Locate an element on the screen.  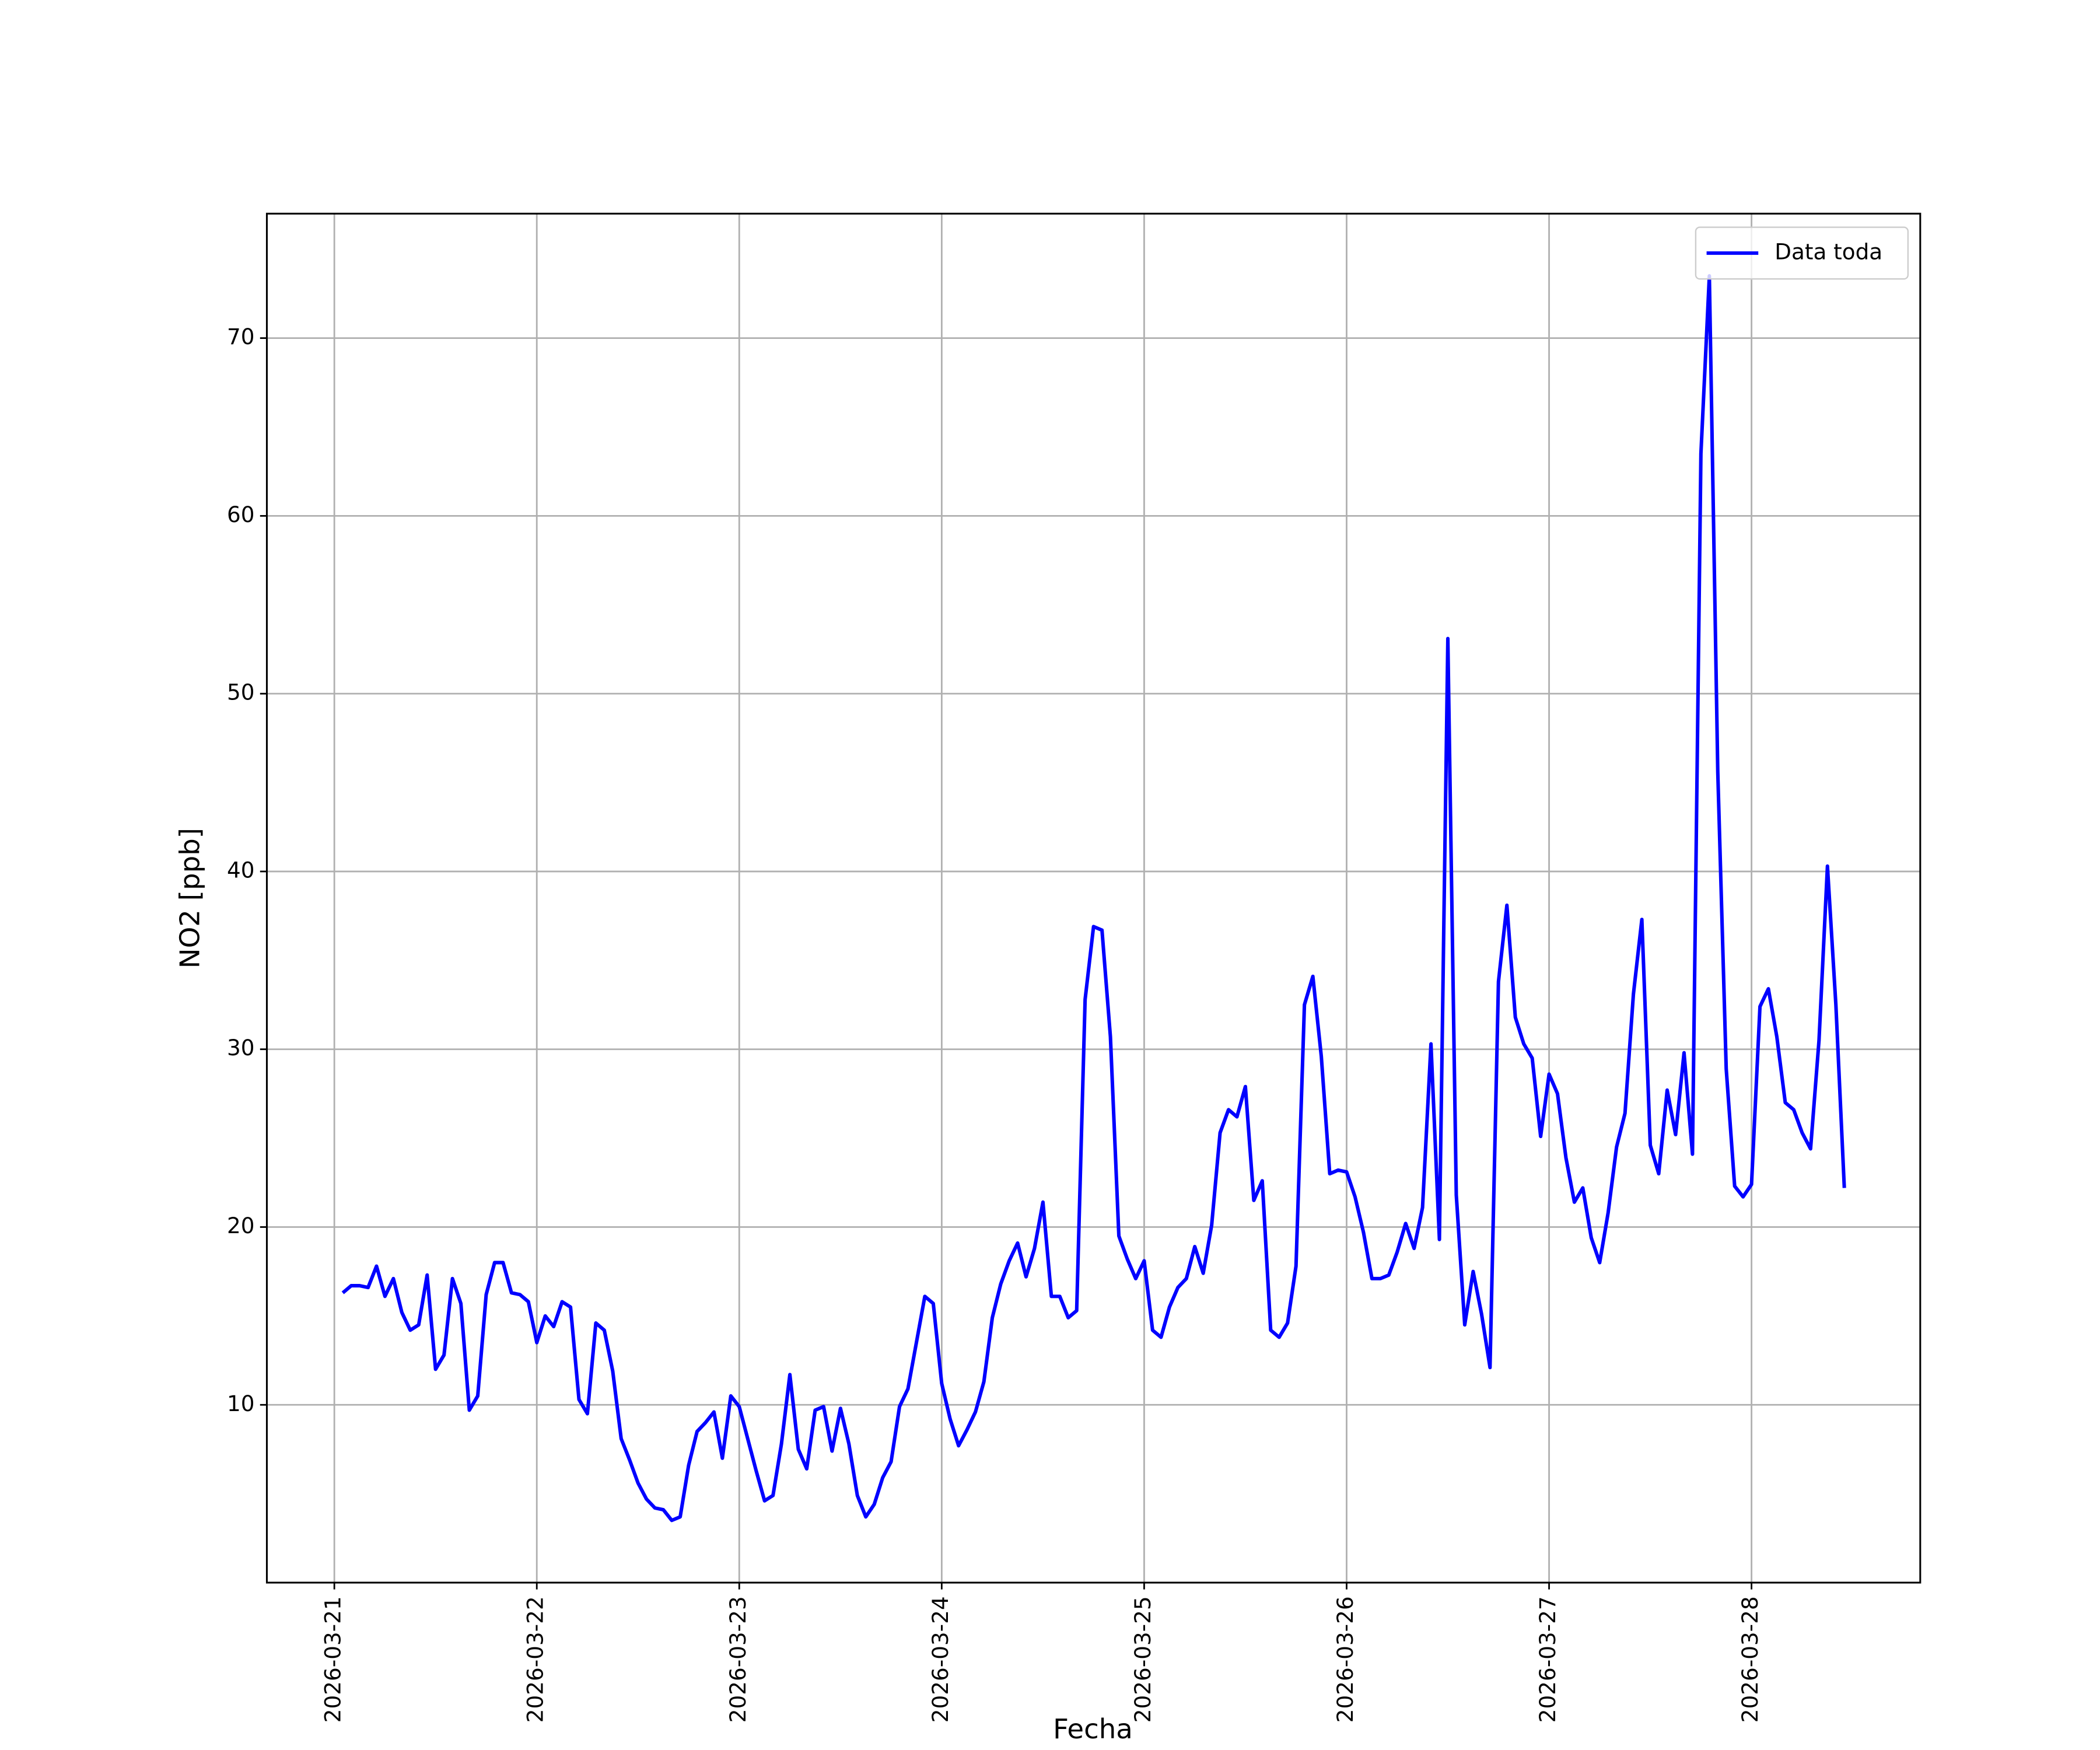
x-axis-label: Fecha is located at coordinates (1093, 1729).